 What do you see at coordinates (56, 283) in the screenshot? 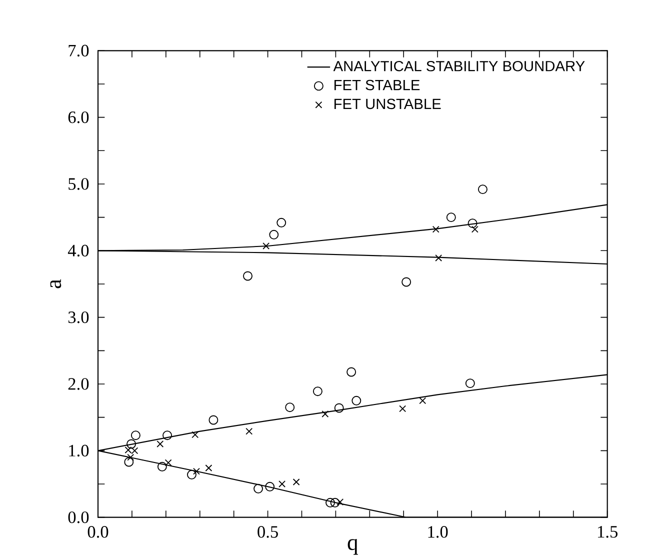
I see `y-axis-title: a` at bounding box center [56, 283].